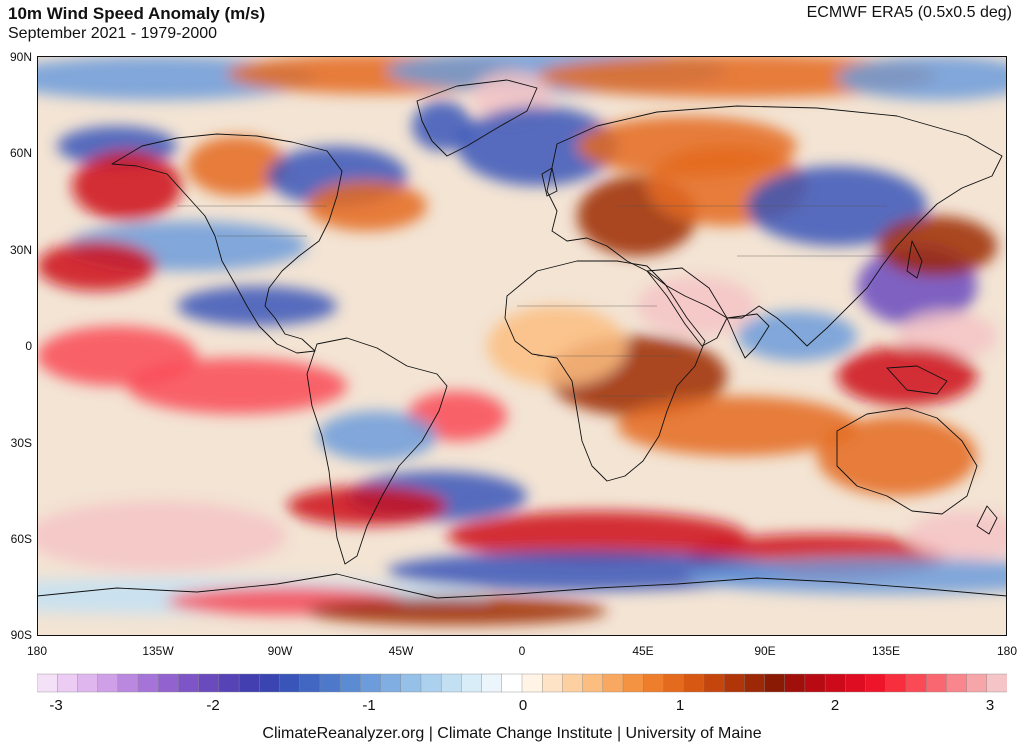 Image resolution: width=1024 pixels, height=750 pixels. I want to click on coast-africa, so click(605, 371).